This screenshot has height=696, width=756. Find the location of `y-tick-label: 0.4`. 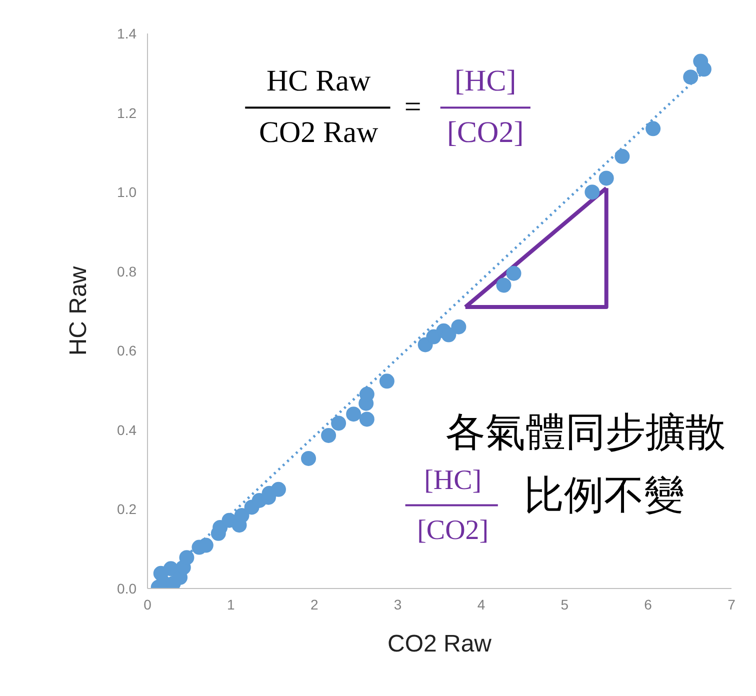

y-tick-label: 0.4 is located at coordinates (127, 430).